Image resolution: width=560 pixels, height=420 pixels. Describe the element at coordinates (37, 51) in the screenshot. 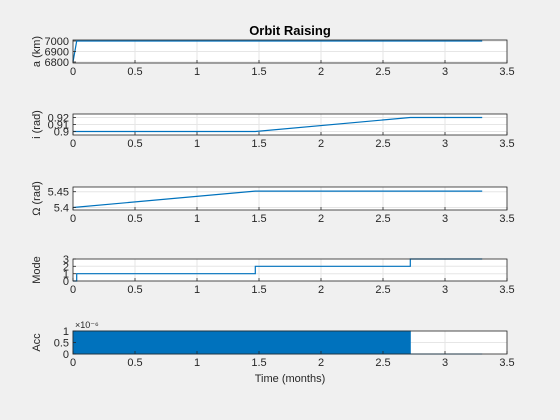

I see `y-axis-label: a (km)` at that location.